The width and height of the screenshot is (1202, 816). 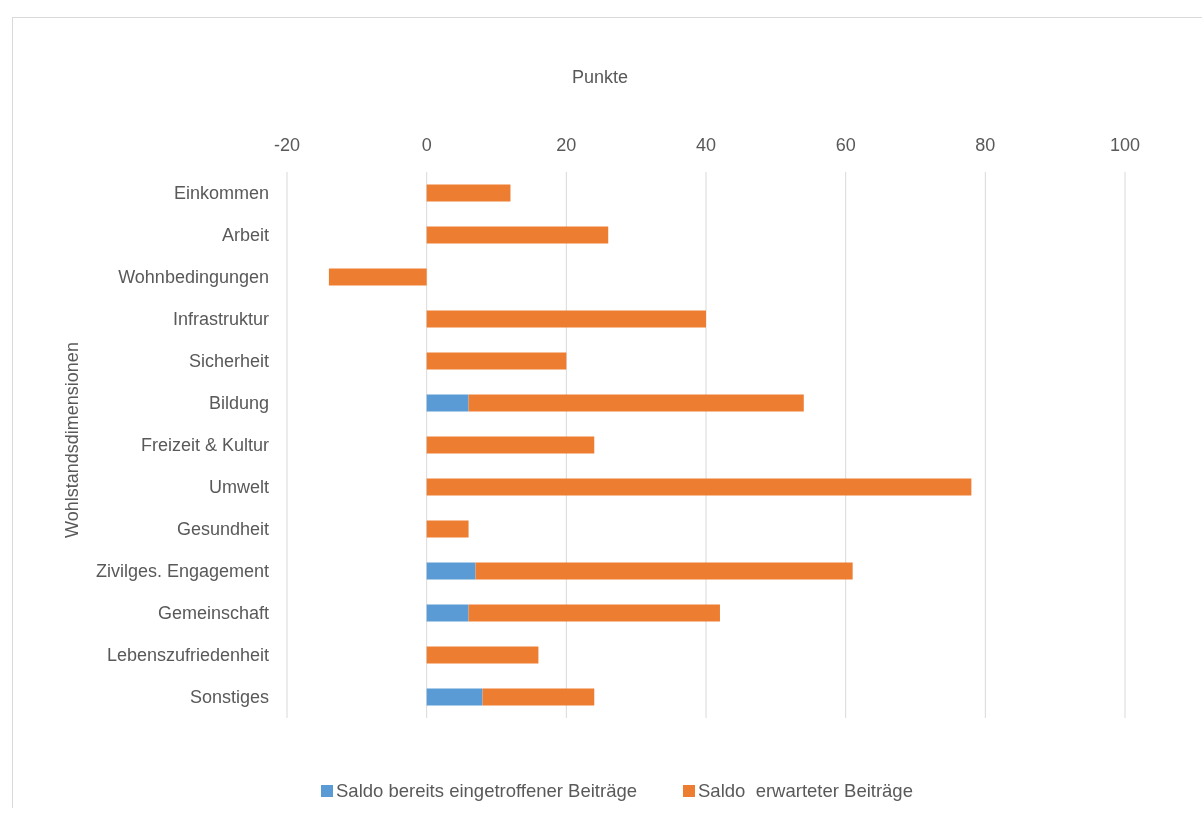 What do you see at coordinates (845, 145) in the screenshot?
I see `x-tick-label: 60` at bounding box center [845, 145].